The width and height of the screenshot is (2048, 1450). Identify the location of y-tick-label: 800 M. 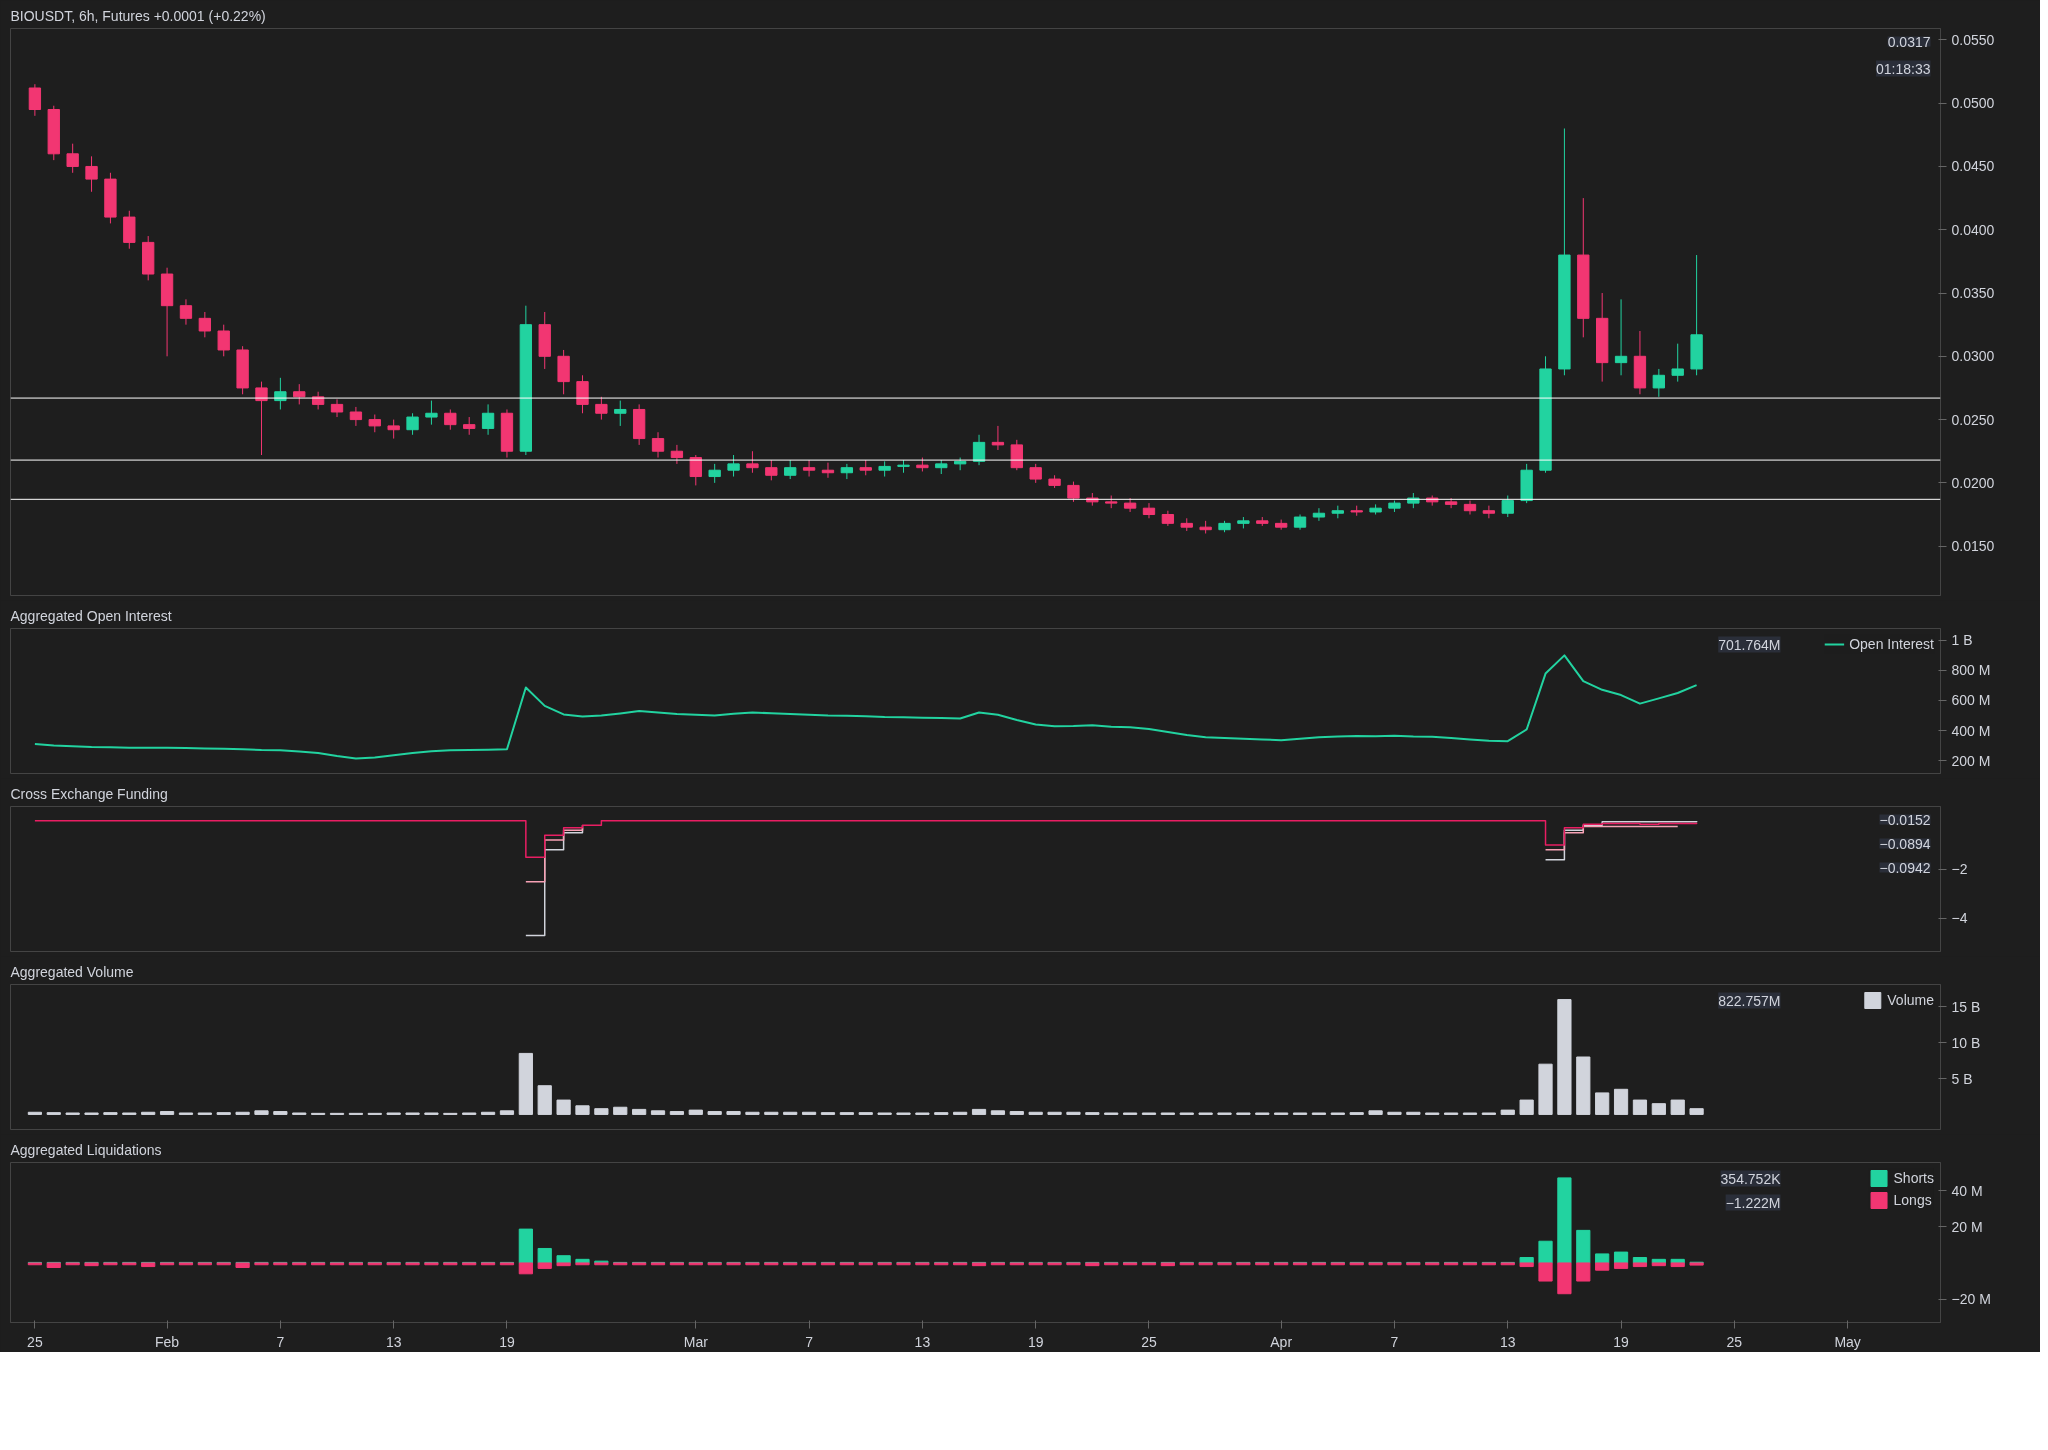
(1971, 670).